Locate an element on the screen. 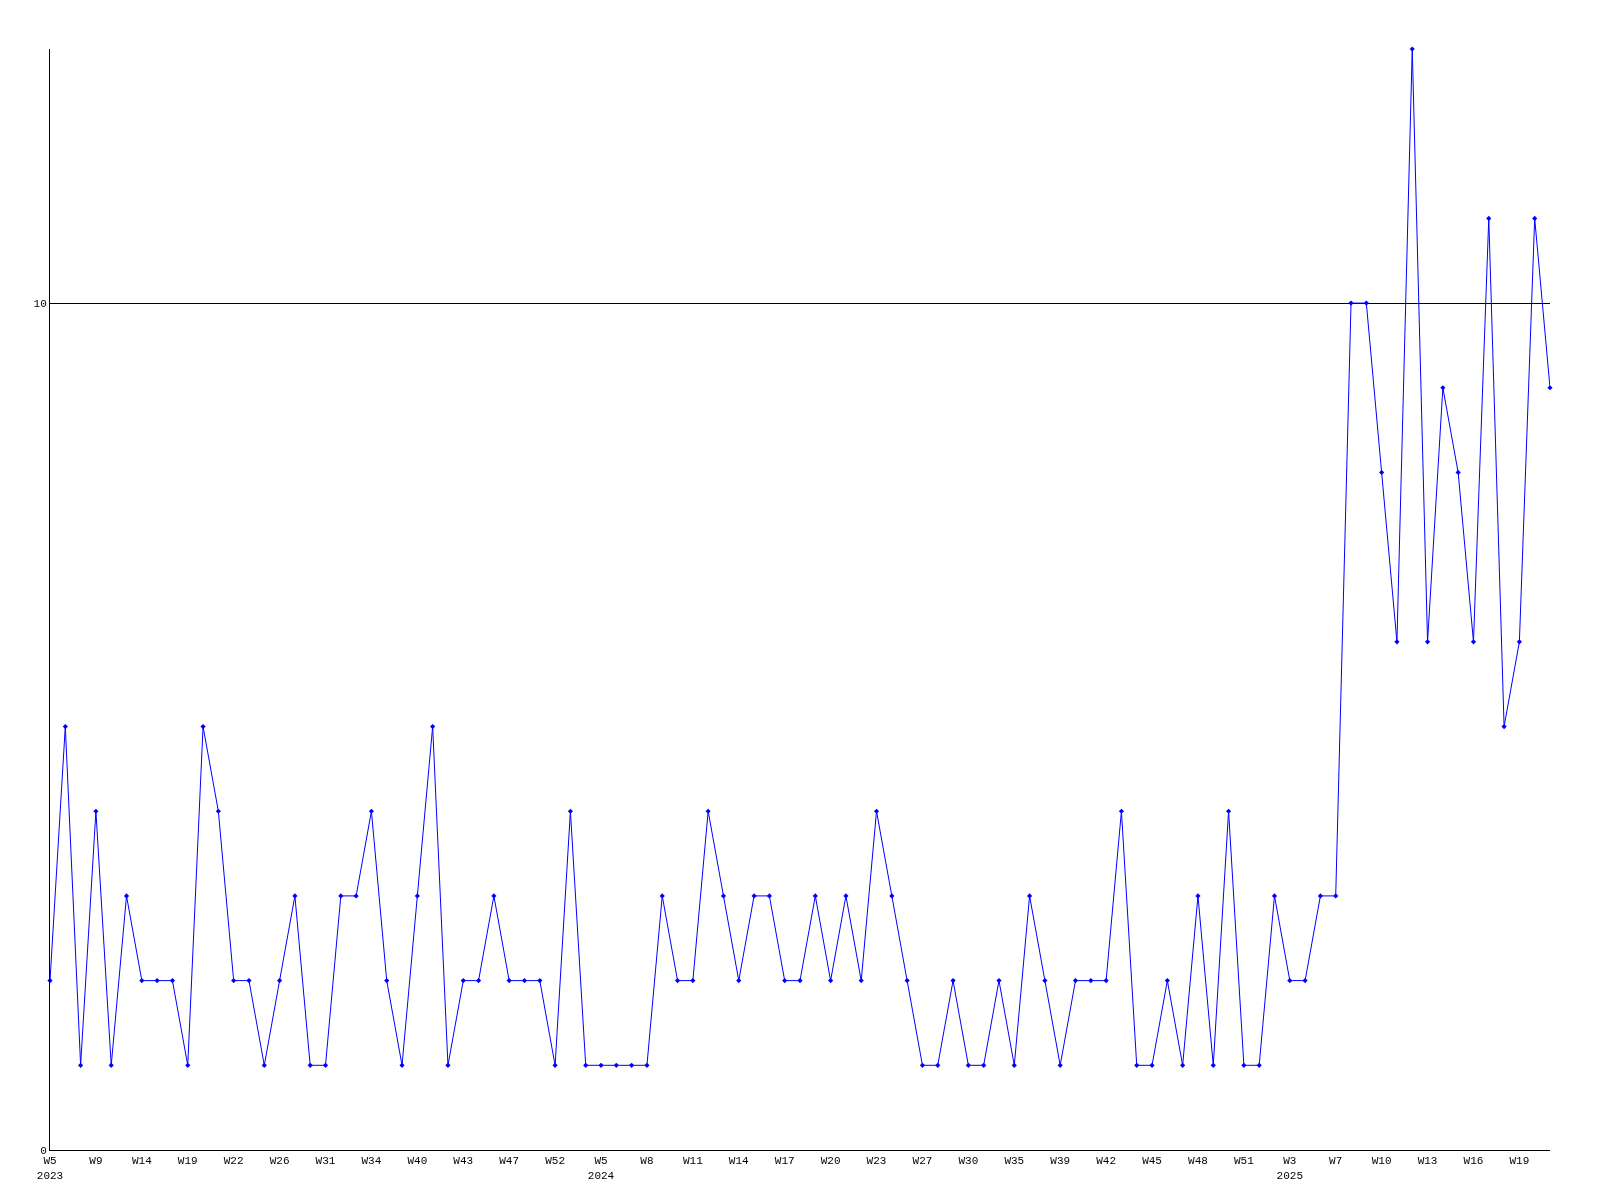 The image size is (1600, 1200). x-tick-label: W17 is located at coordinates (784, 1161).